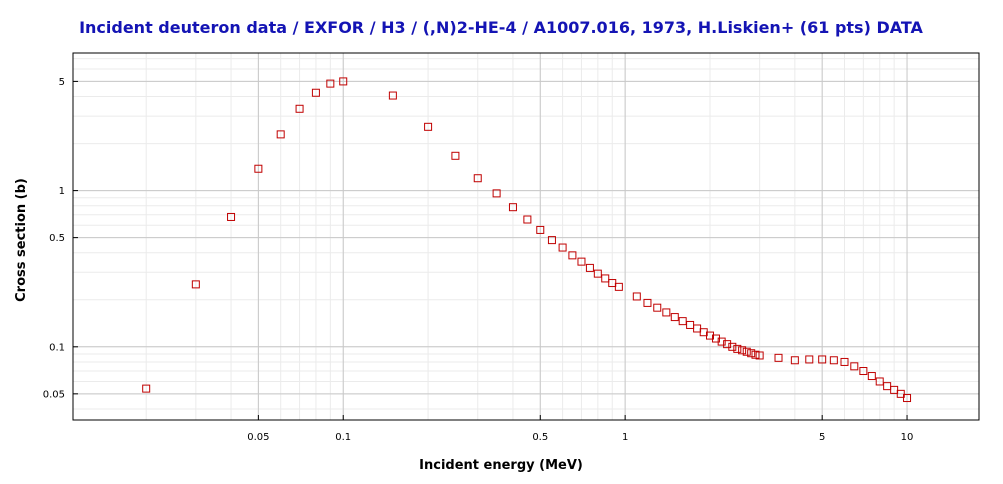 This screenshot has width=1003, height=484. What do you see at coordinates (258, 437) in the screenshot?
I see `x-tick-label: 0.05` at bounding box center [258, 437].